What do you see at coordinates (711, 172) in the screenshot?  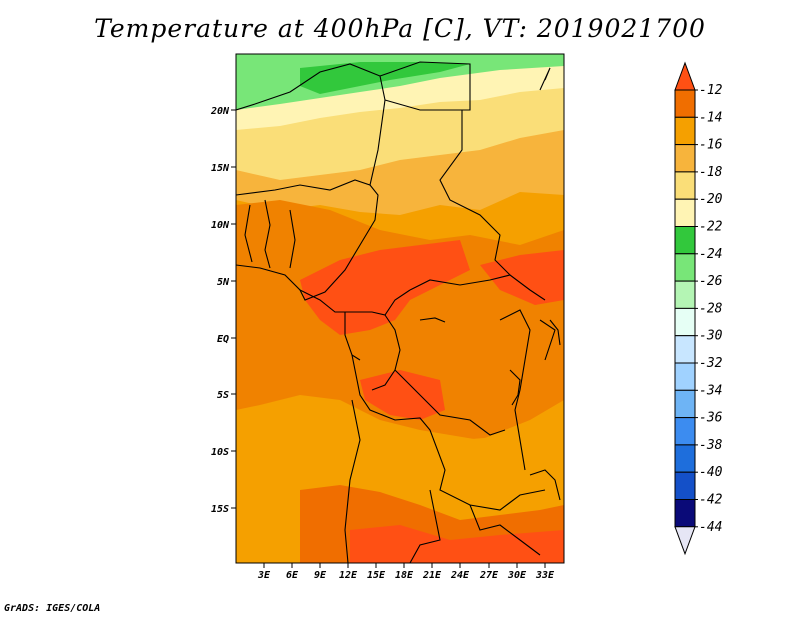 I see `colorbar-label: -18` at bounding box center [711, 172].